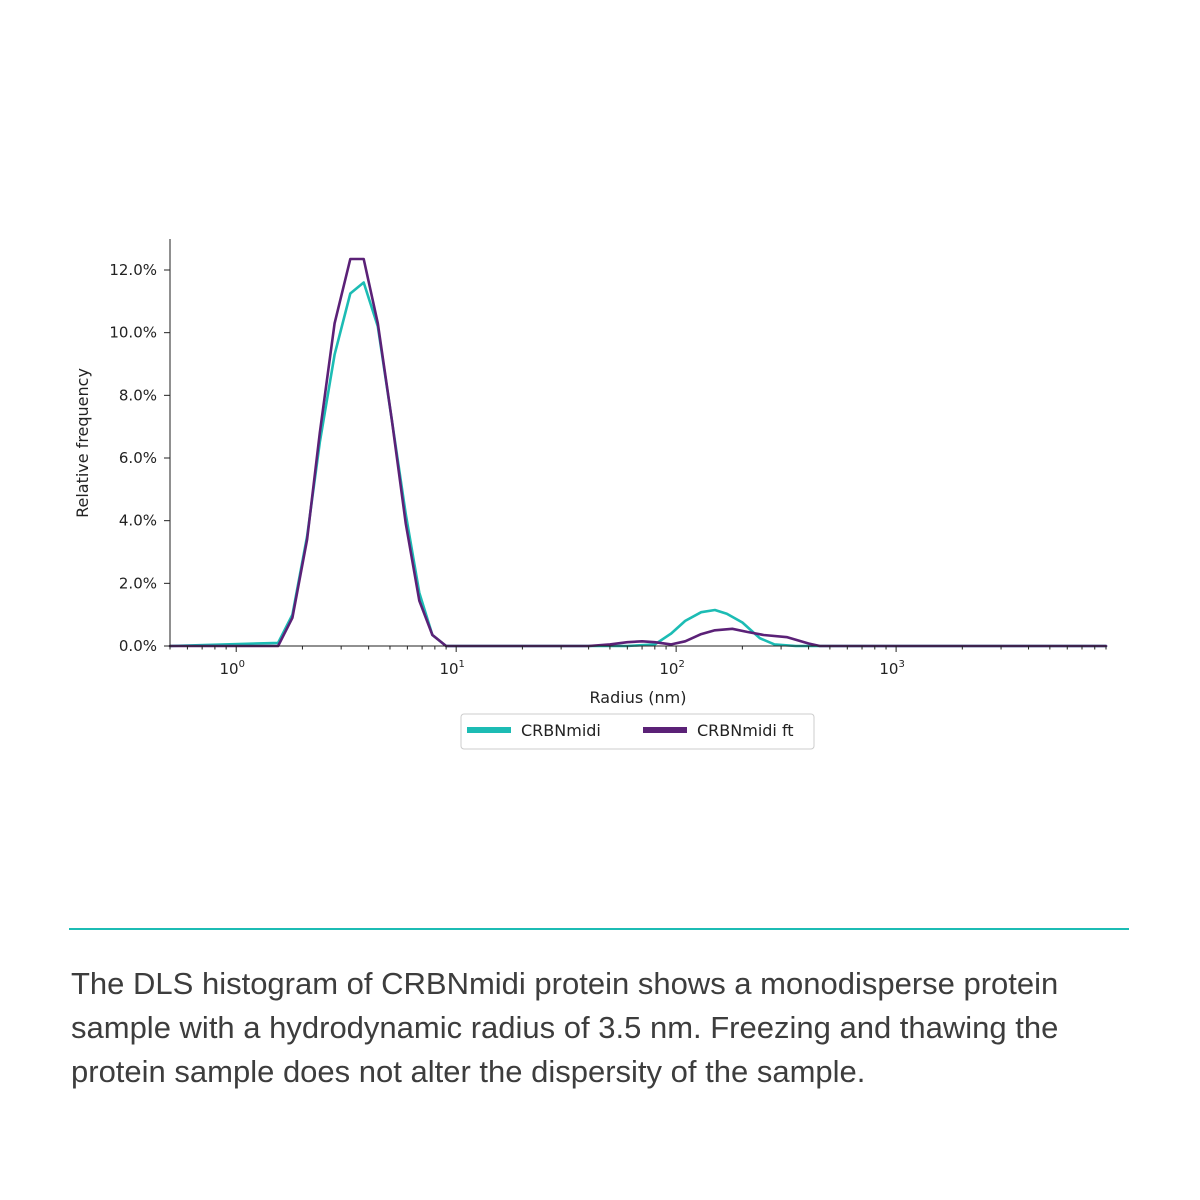 This screenshot has height=1200, width=1200. What do you see at coordinates (138, 521) in the screenshot?
I see `y-tick-label: 4.0%` at bounding box center [138, 521].